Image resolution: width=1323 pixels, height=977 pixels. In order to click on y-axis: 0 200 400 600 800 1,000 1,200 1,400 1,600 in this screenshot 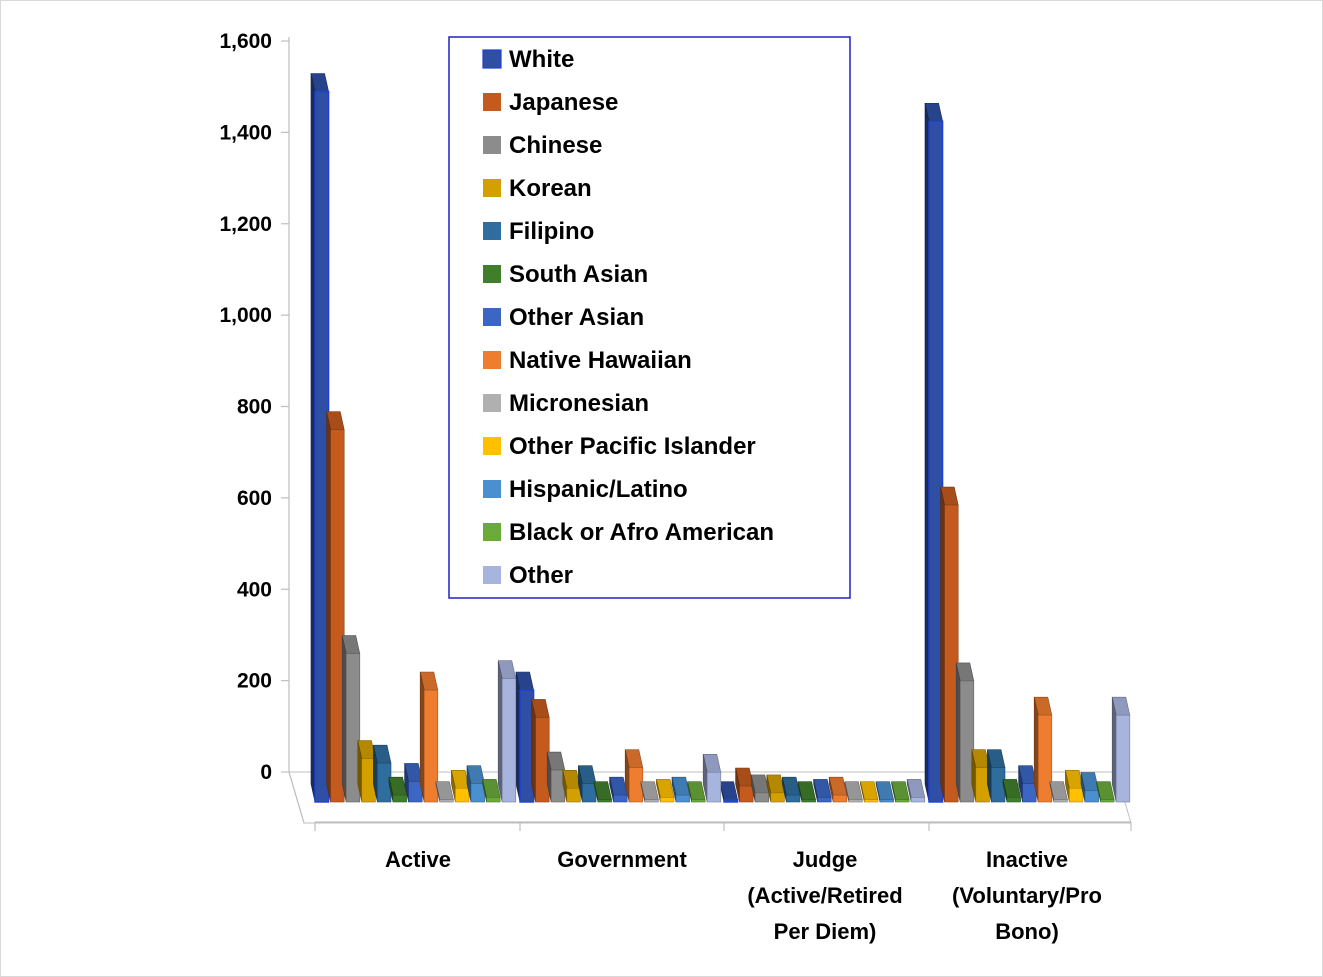, I will do `click(254, 407)`.